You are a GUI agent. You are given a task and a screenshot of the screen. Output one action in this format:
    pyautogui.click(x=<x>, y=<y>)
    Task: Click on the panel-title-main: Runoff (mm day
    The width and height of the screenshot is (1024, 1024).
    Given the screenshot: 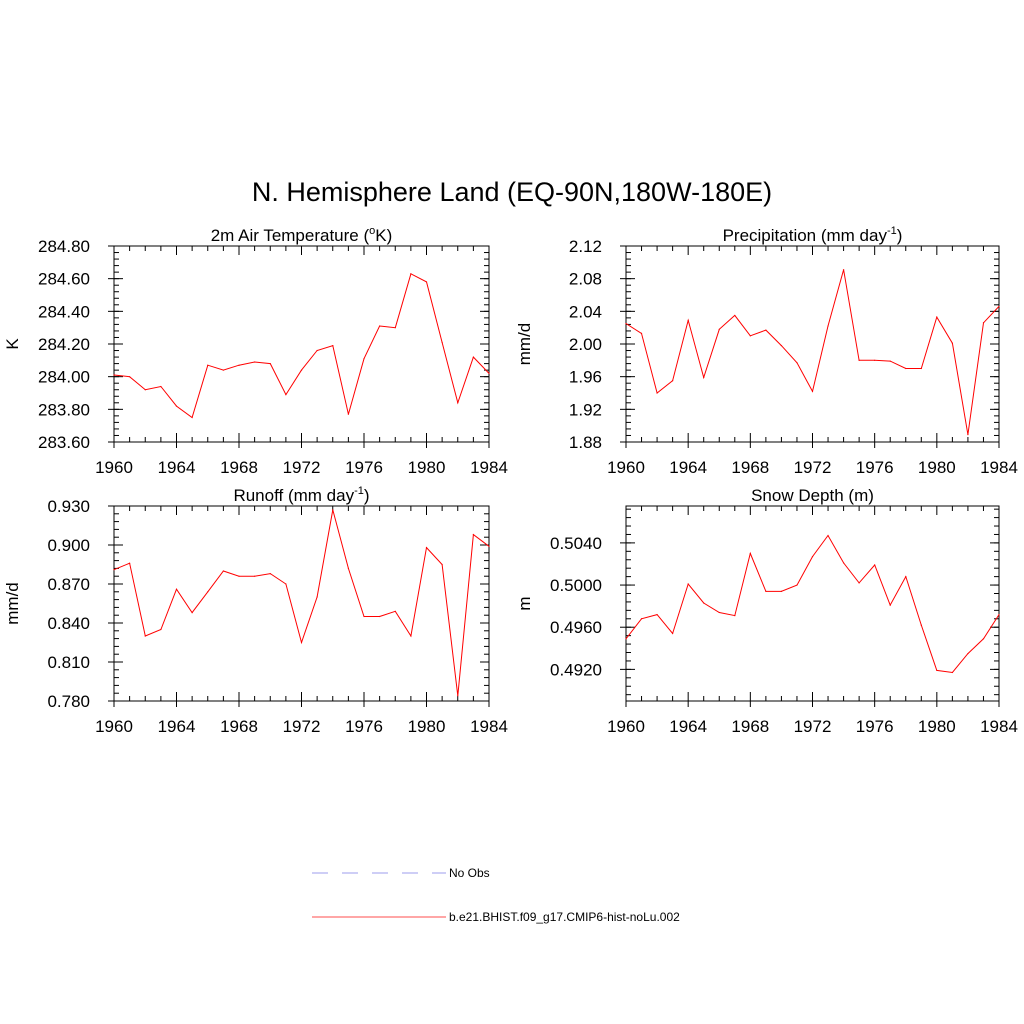 What is the action you would take?
    pyautogui.click(x=293, y=495)
    